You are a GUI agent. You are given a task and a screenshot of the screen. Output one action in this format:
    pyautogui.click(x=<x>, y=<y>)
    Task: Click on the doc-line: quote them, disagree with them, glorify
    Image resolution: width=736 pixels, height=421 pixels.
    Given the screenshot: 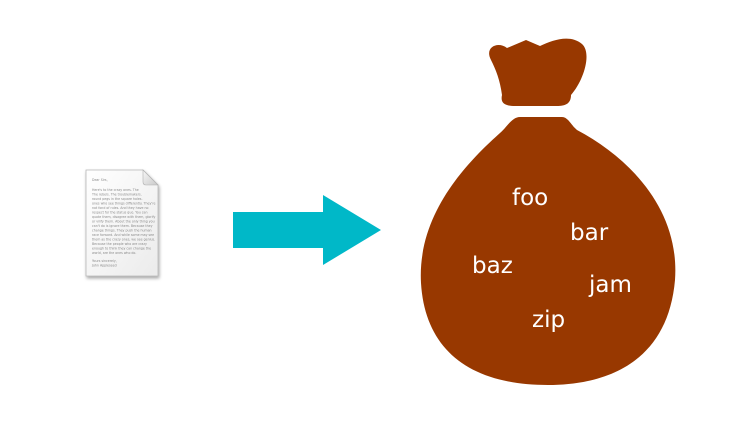 What is the action you would take?
    pyautogui.click(x=124, y=217)
    